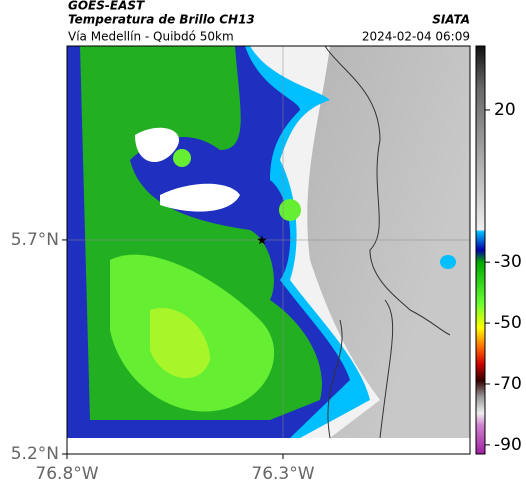 This screenshot has width=526, height=495. I want to click on brand: SIATA, so click(451, 20).